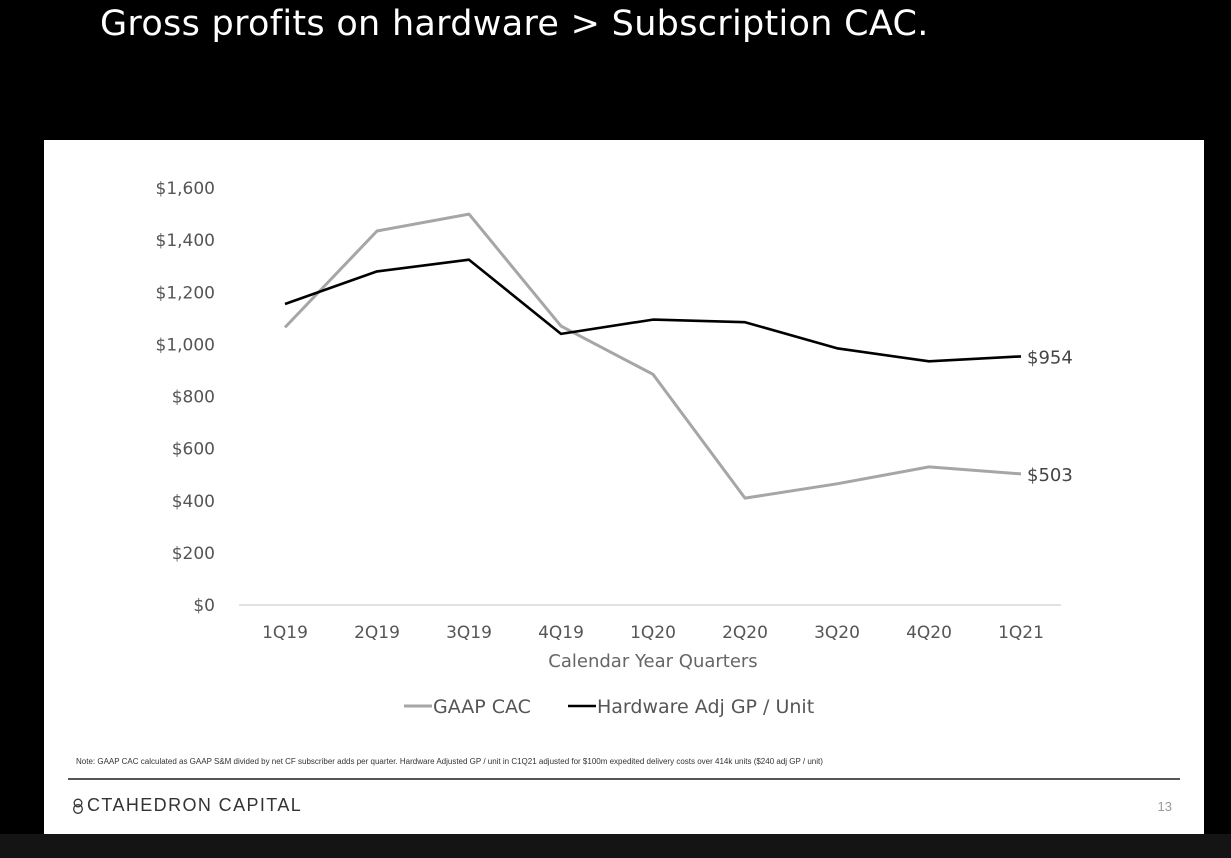 The image size is (1231, 858). Describe the element at coordinates (482, 707) in the screenshot. I see `legend-label: GAAP CAC` at that location.